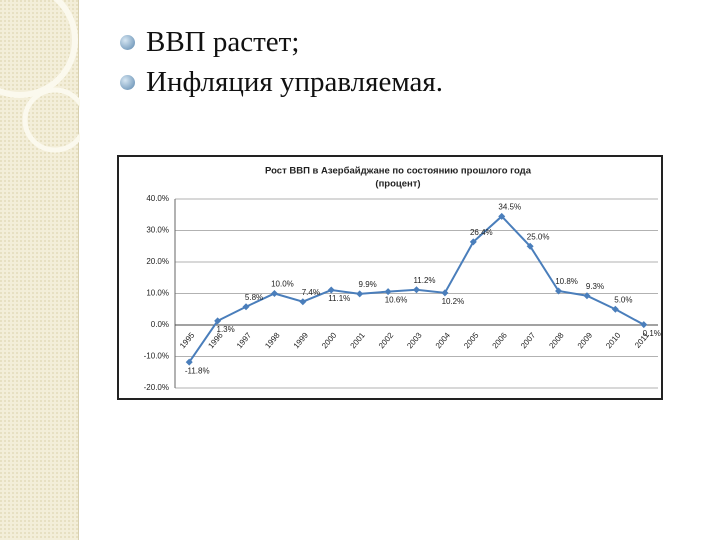 The width and height of the screenshot is (720, 540). I want to click on data-label: 5.8%, so click(254, 297).